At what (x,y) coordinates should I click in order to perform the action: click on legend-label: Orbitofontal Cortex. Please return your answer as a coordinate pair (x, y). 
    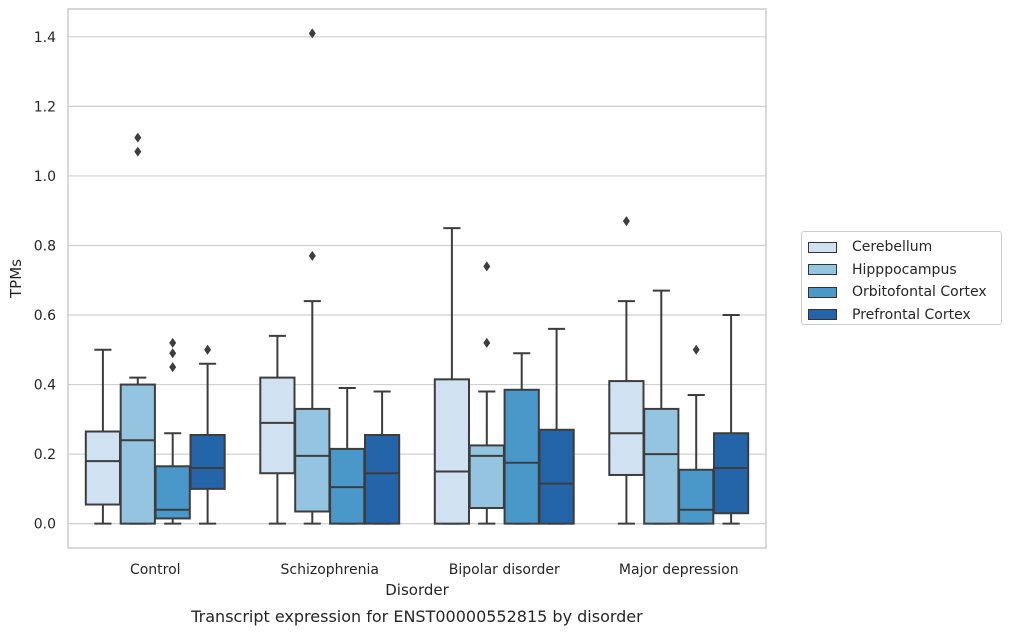
    Looking at the image, I should click on (919, 292).